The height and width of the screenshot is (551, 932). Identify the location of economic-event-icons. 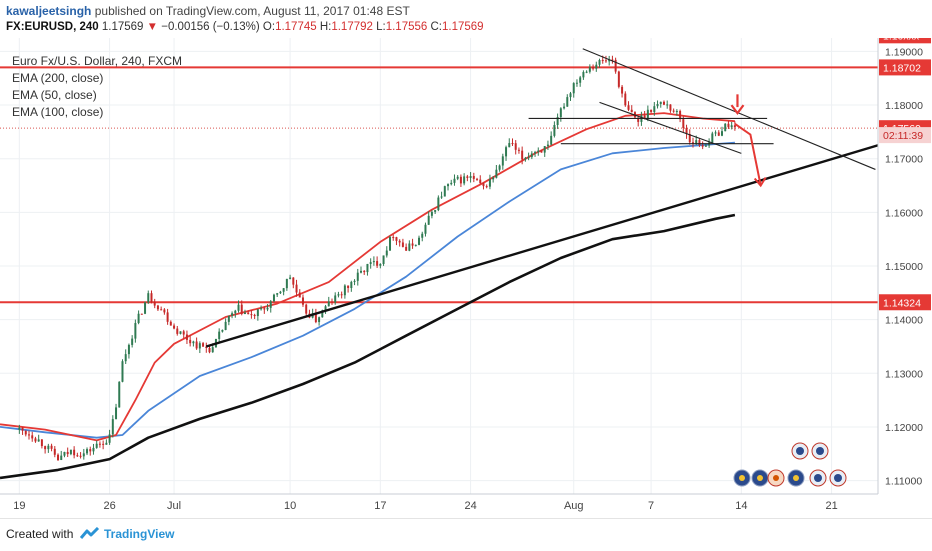
(790, 464).